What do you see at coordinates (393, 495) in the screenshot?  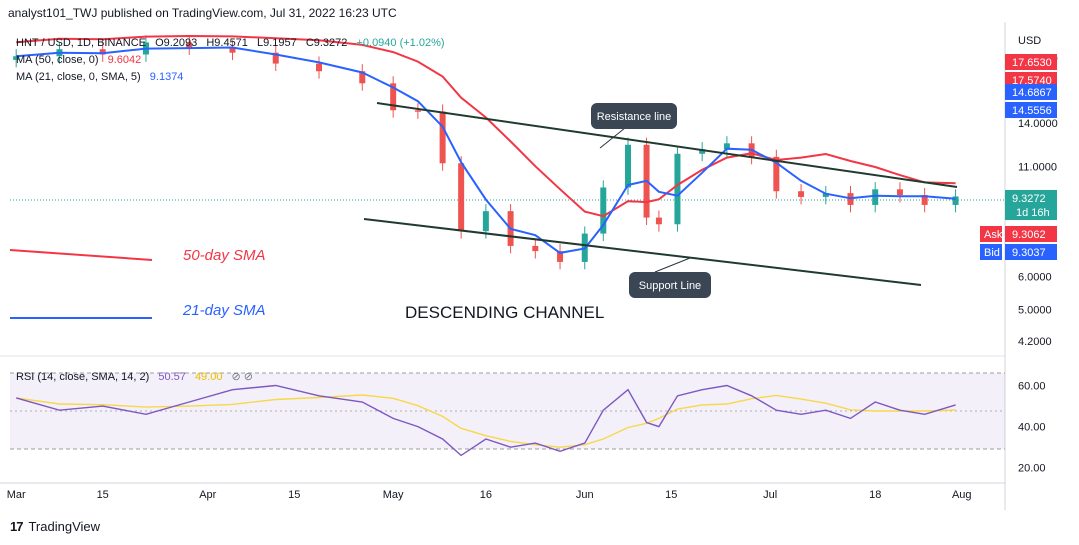 I see `time-tick-label: May` at bounding box center [393, 495].